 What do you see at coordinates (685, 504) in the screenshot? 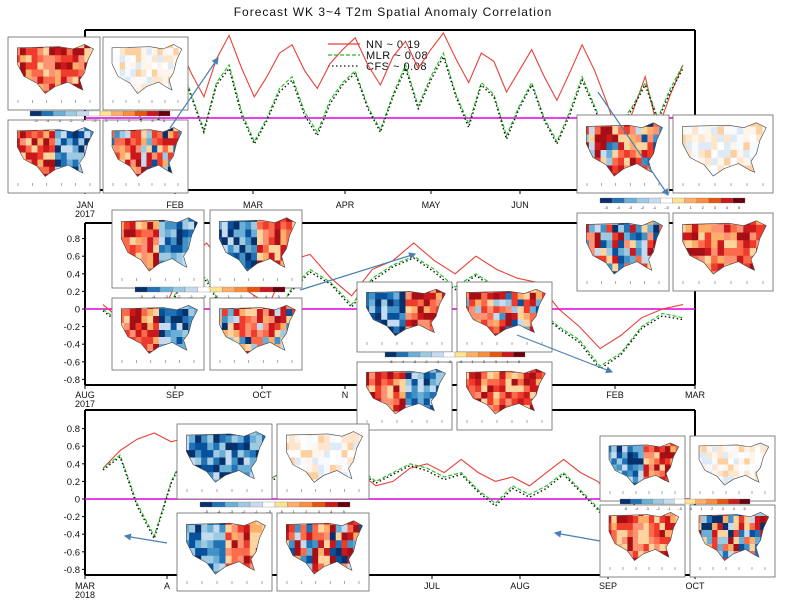
I see `colorbar-5: -5 -4 -3 -2 -1 -.5 .5 1 2 3 4 5` at bounding box center [685, 504].